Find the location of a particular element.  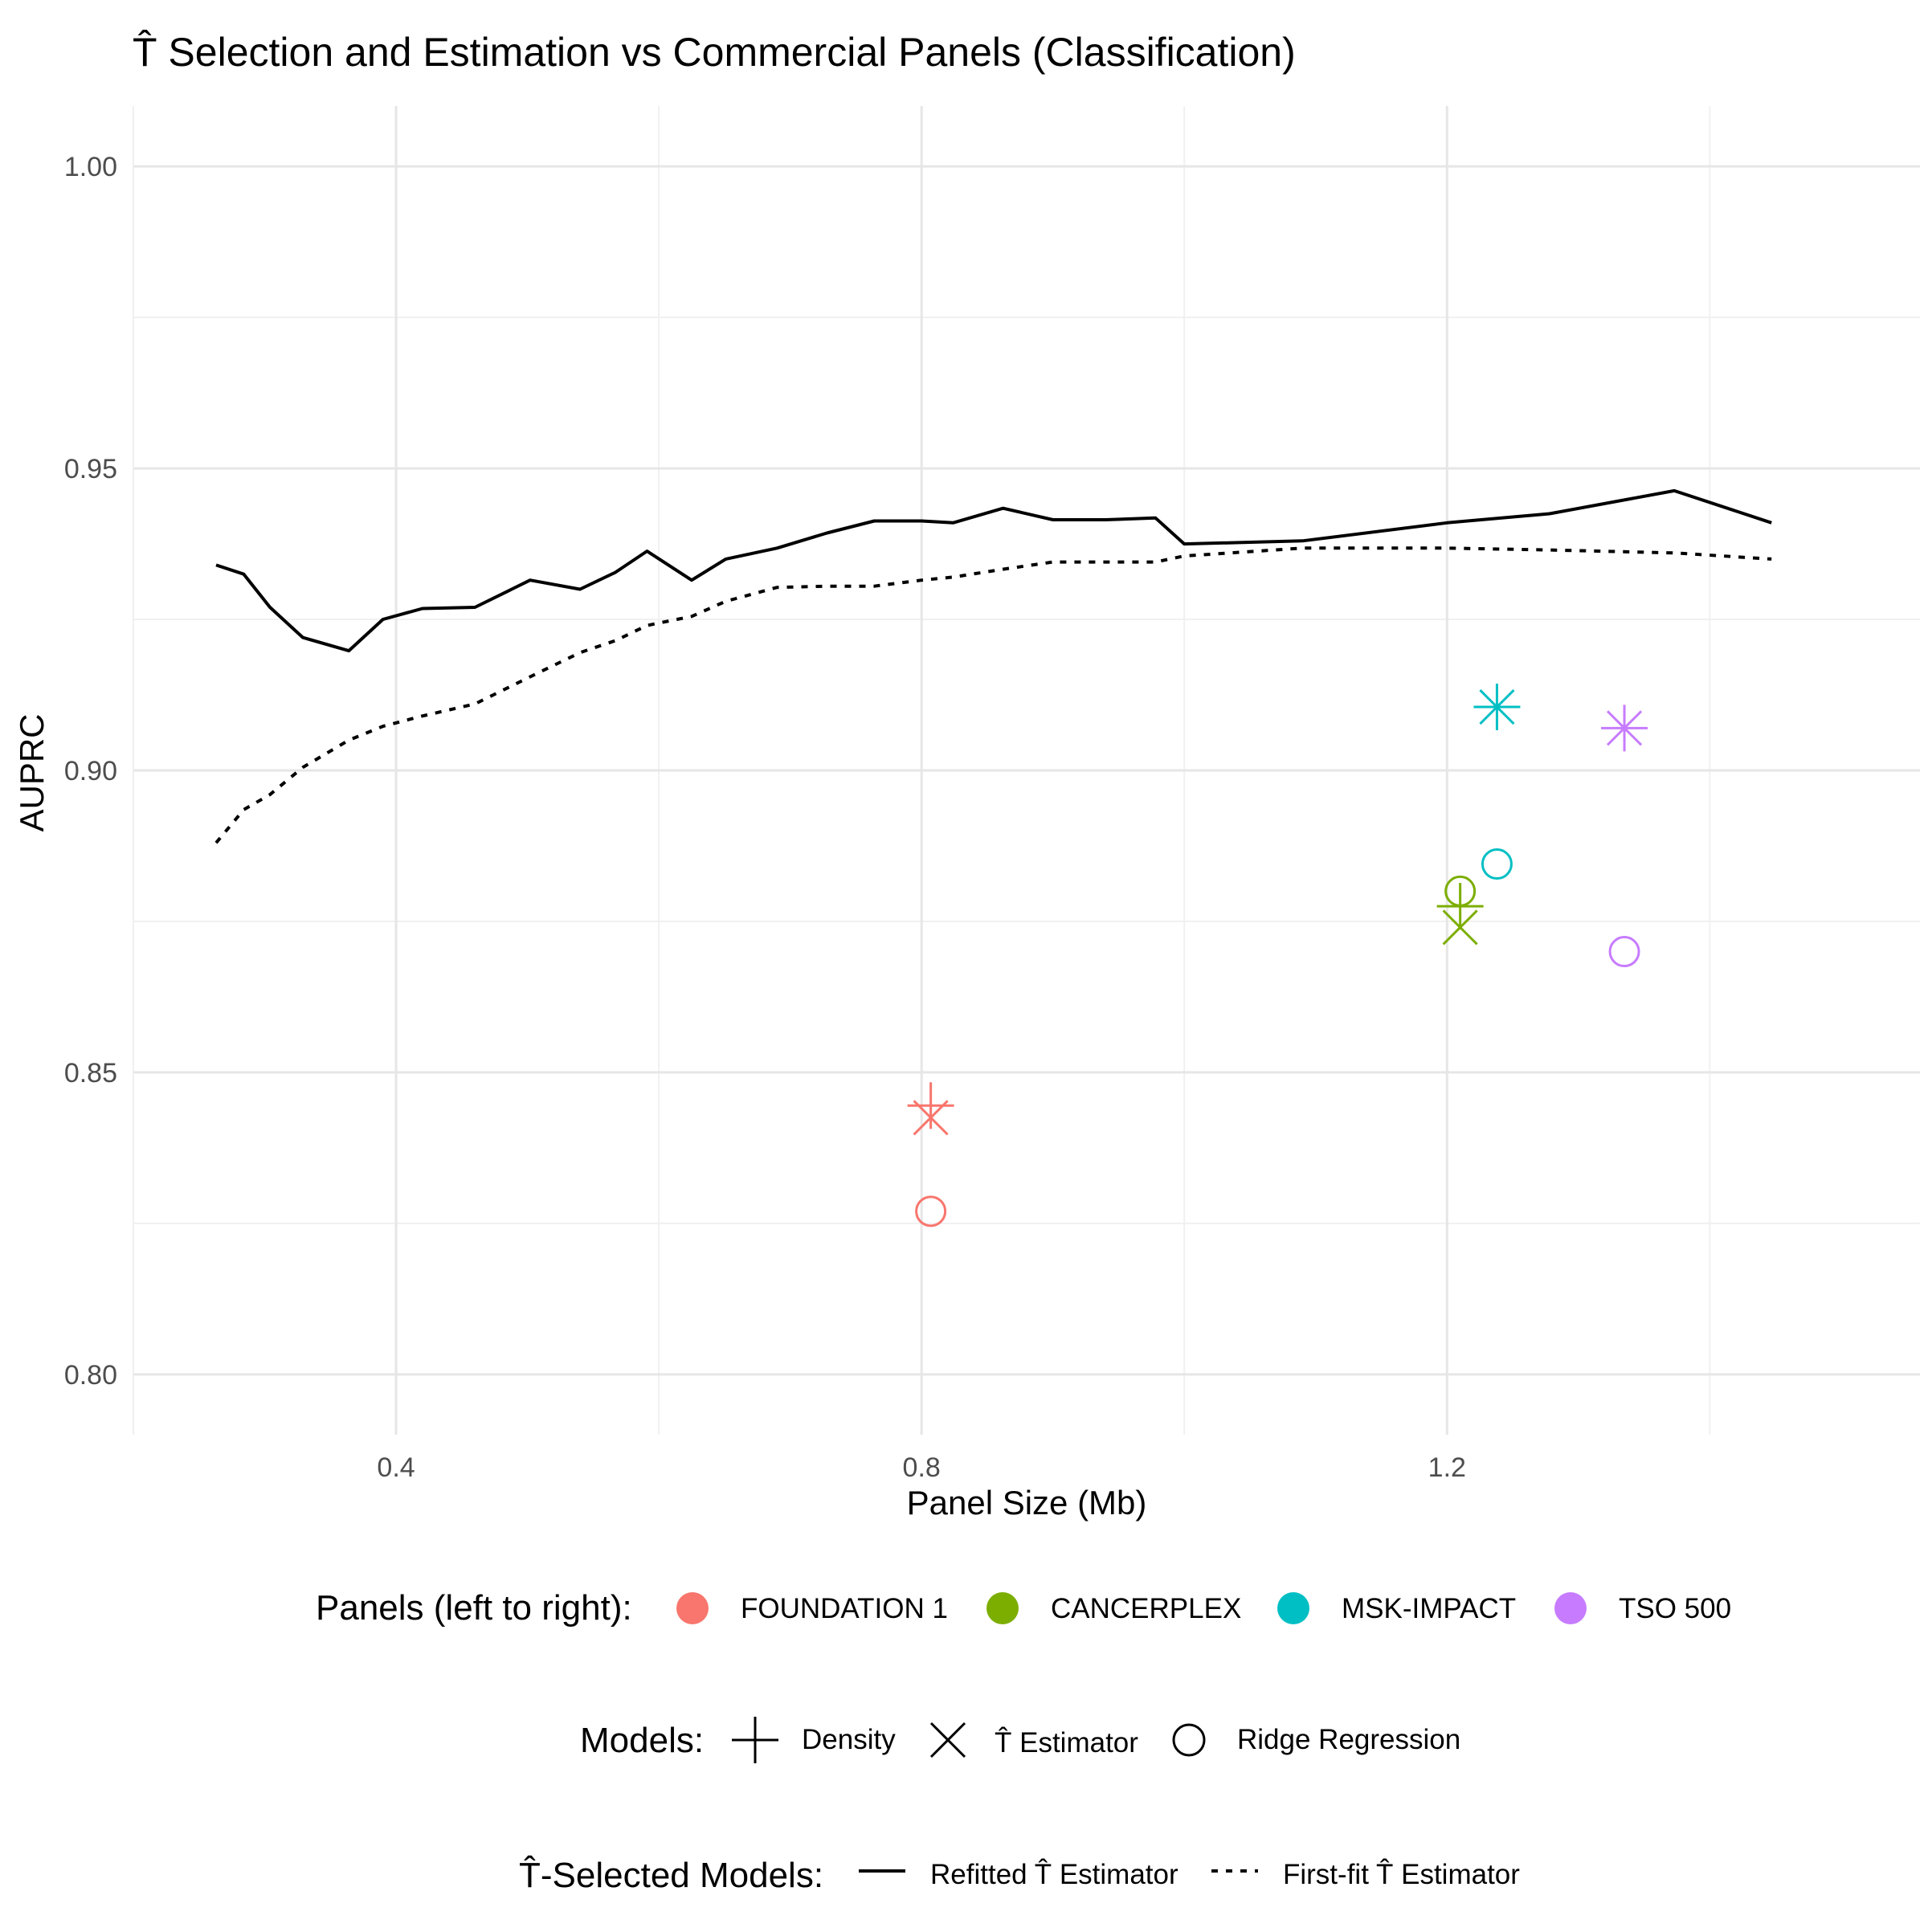

legend-cross-icon is located at coordinates (948, 1740).